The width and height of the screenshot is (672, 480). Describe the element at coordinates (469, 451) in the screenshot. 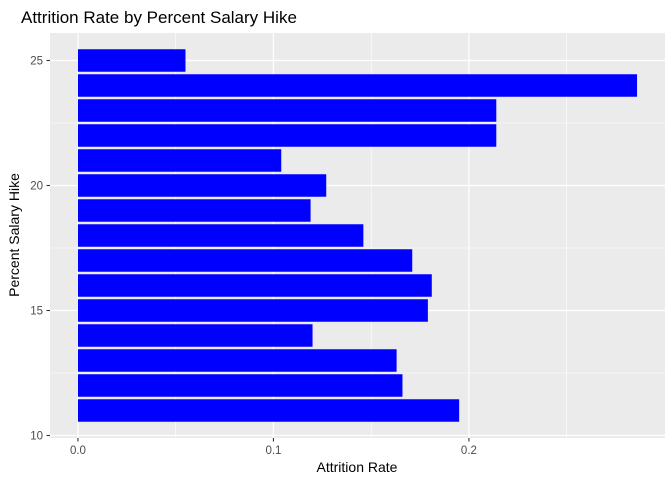

I see `x-tick-label: 0.2` at that location.